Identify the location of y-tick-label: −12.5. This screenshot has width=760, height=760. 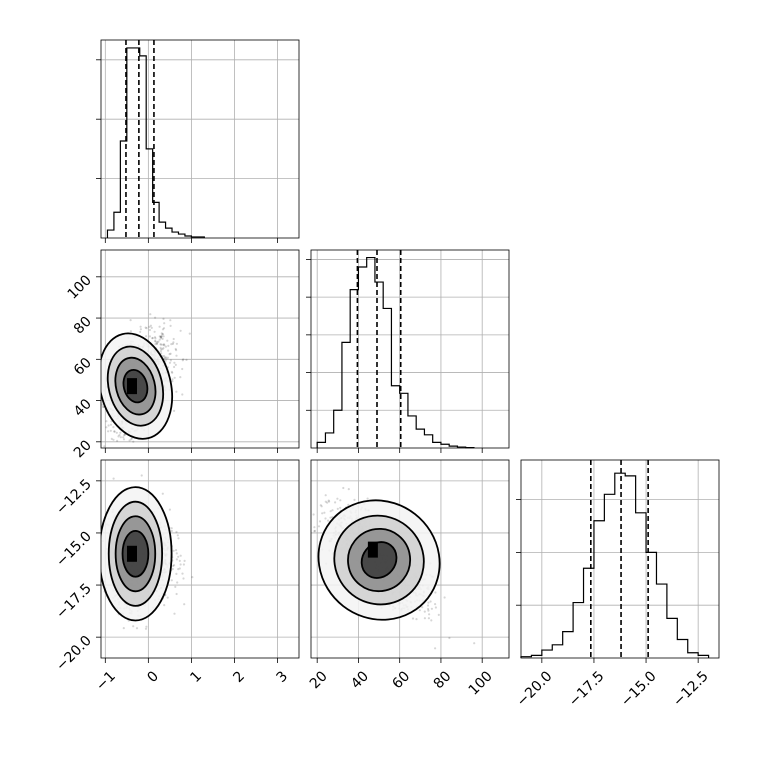
(74, 497).